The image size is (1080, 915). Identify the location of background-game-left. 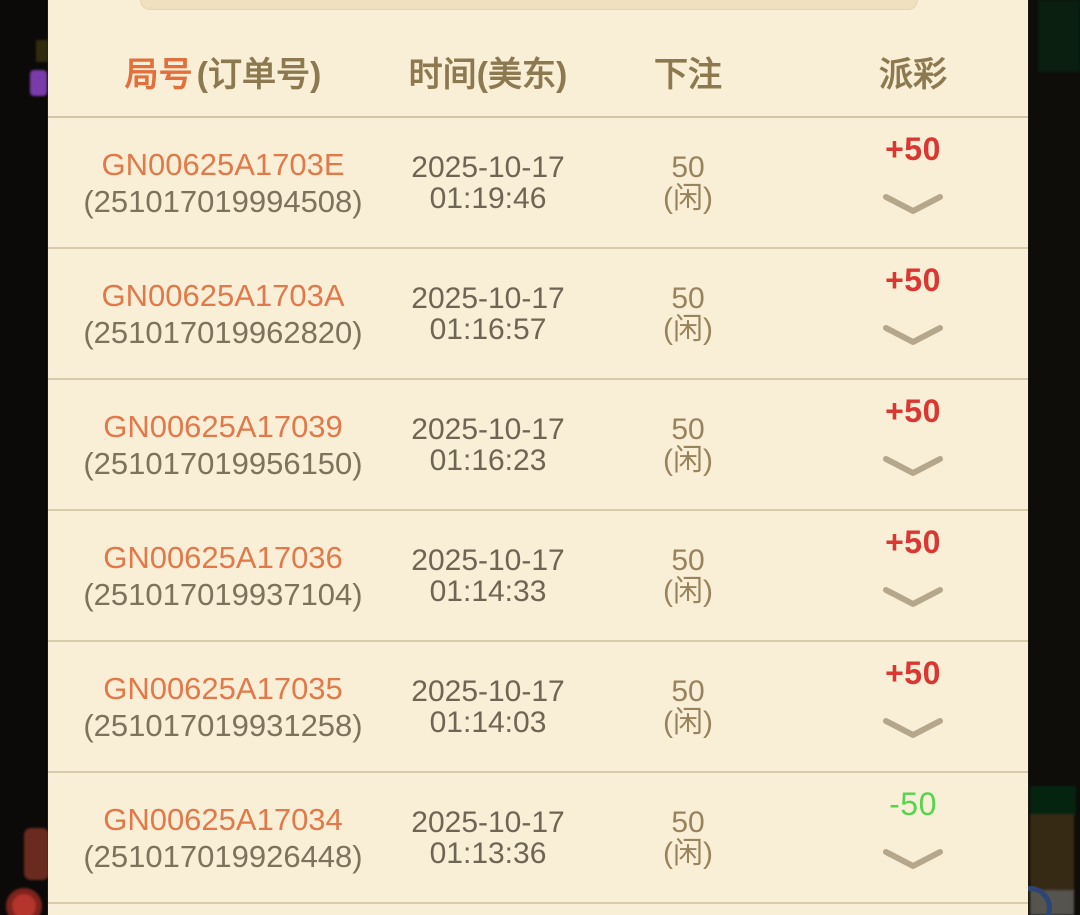
(24, 457).